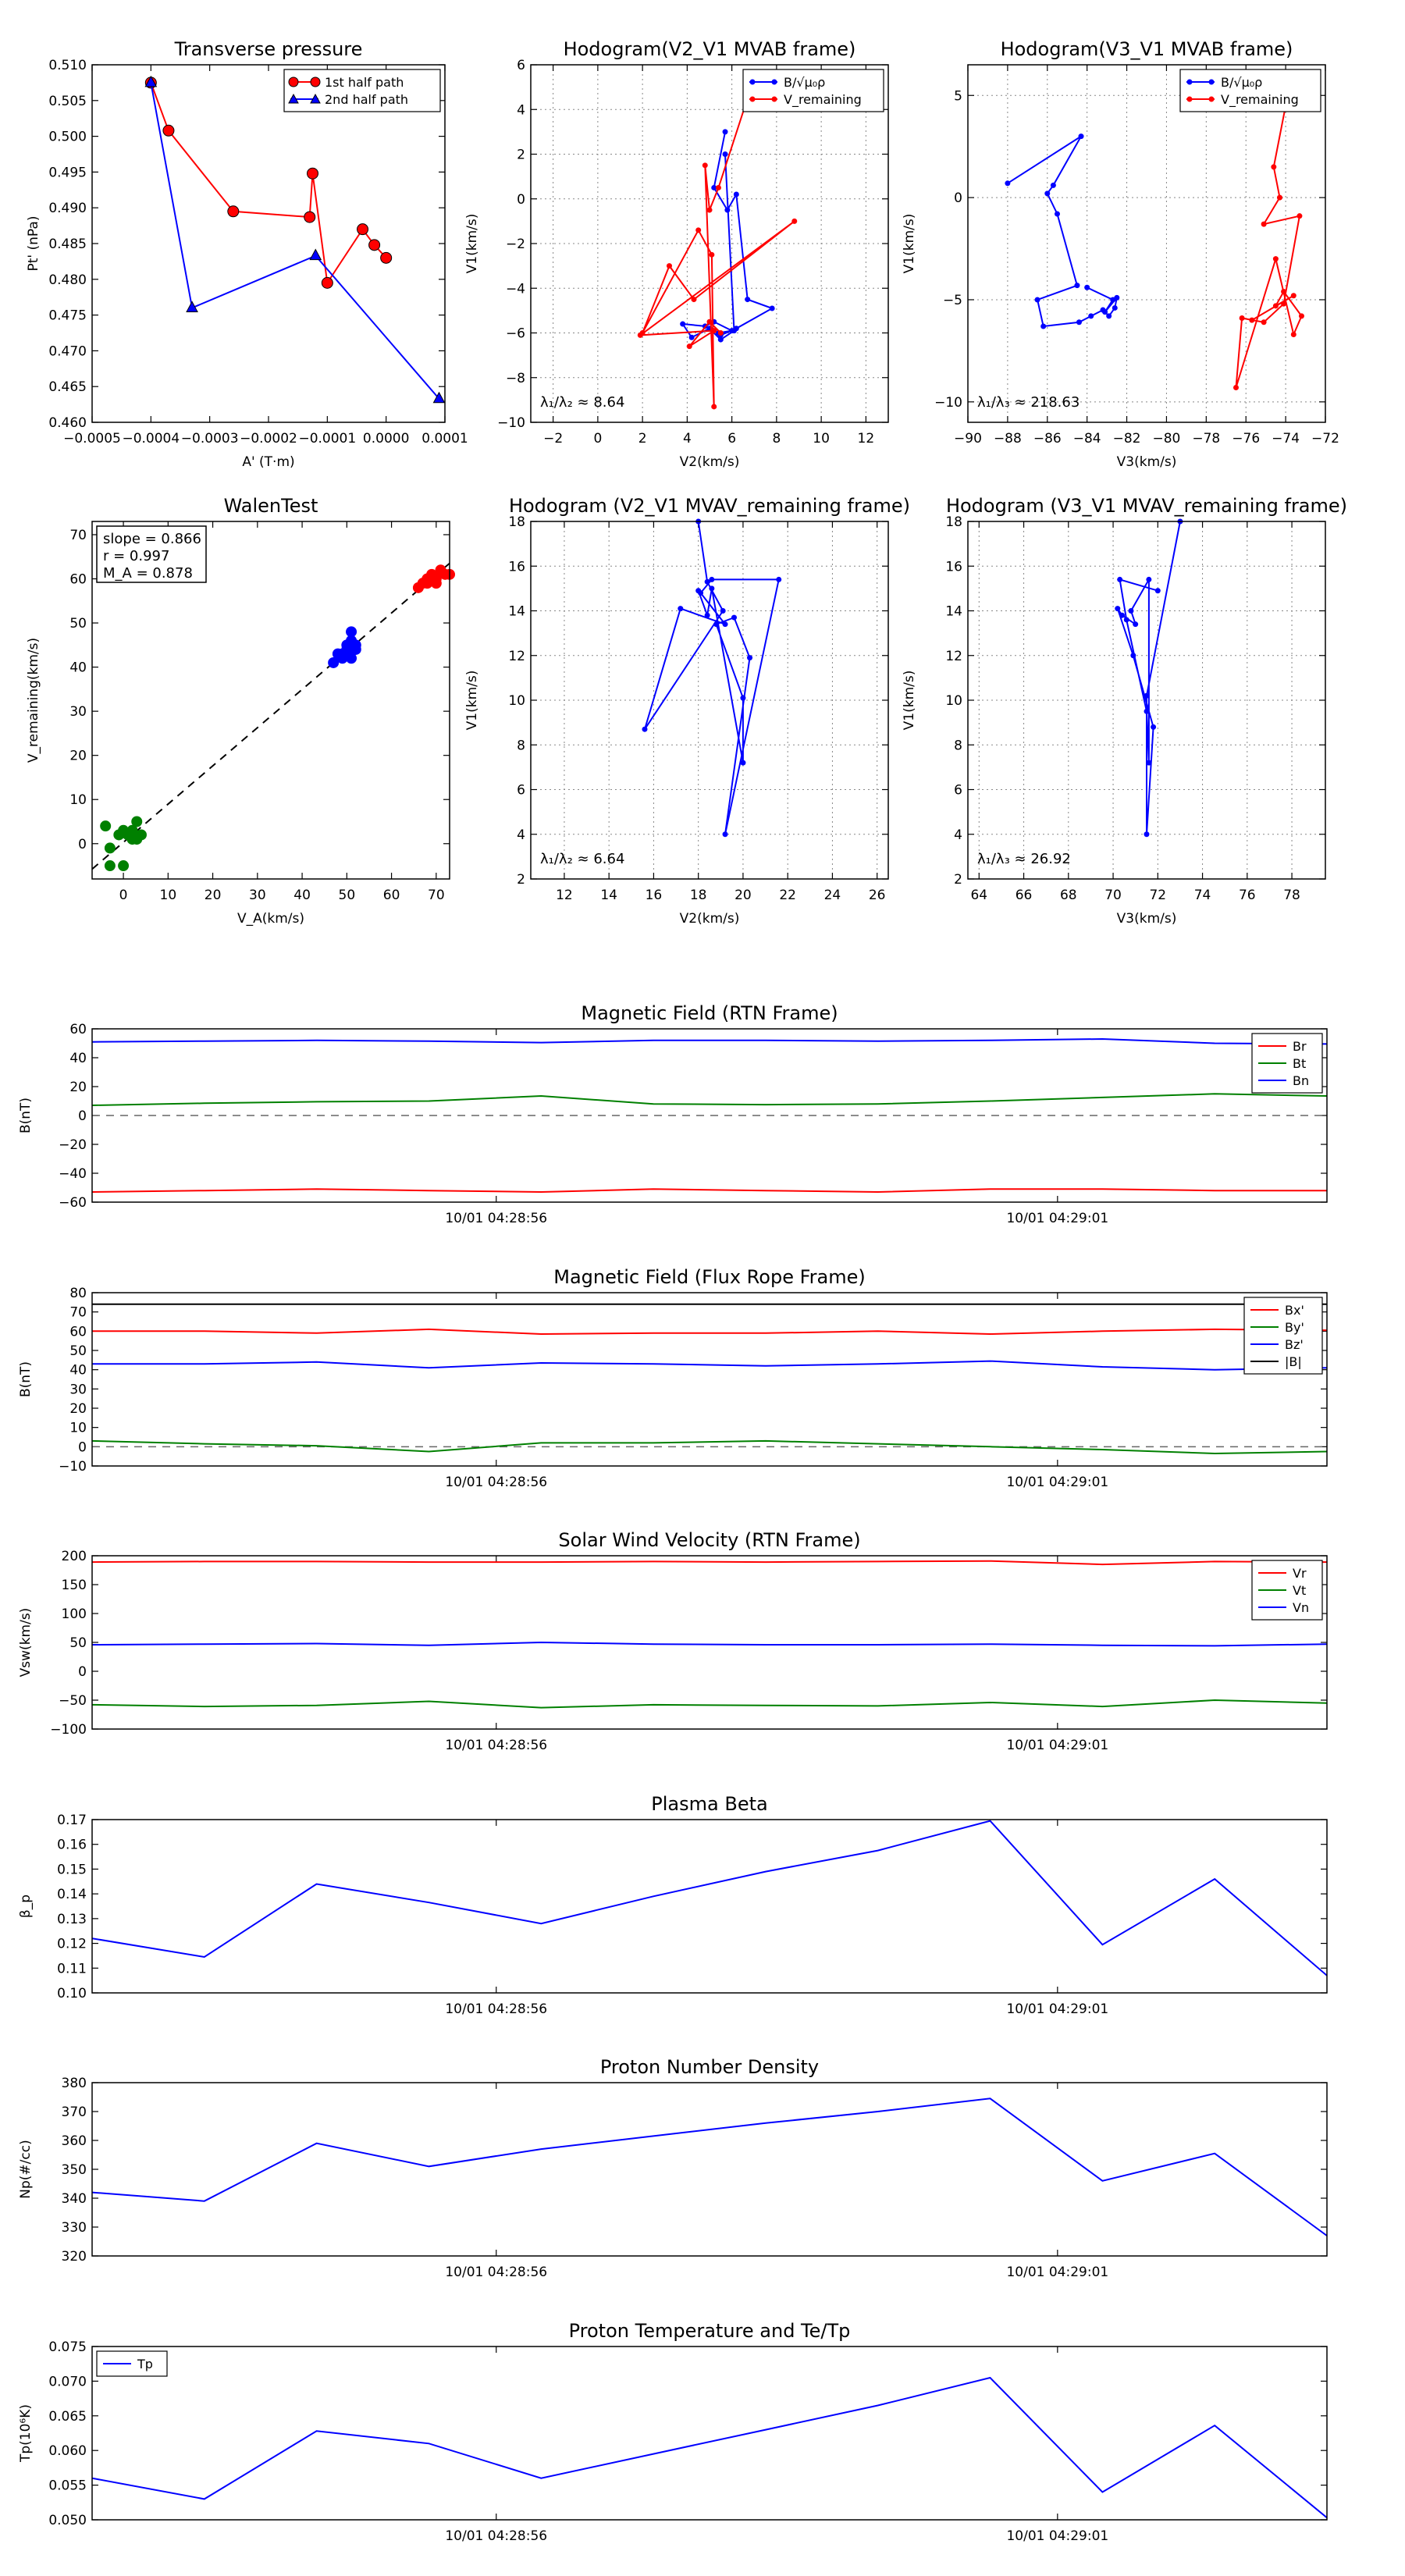 This screenshot has height=2576, width=1405. Describe the element at coordinates (1325, 439) in the screenshot. I see `x-tick-label: −72` at that location.